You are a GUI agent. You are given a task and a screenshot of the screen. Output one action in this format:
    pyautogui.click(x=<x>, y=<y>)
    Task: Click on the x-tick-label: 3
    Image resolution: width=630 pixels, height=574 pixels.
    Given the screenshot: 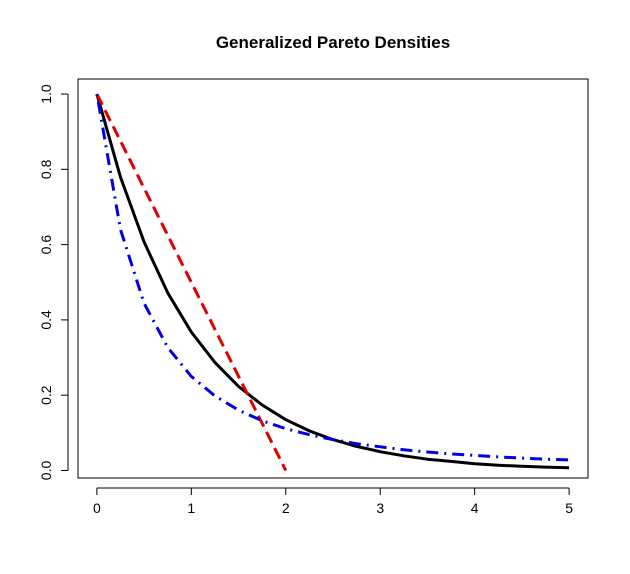 What is the action you would take?
    pyautogui.click(x=380, y=508)
    